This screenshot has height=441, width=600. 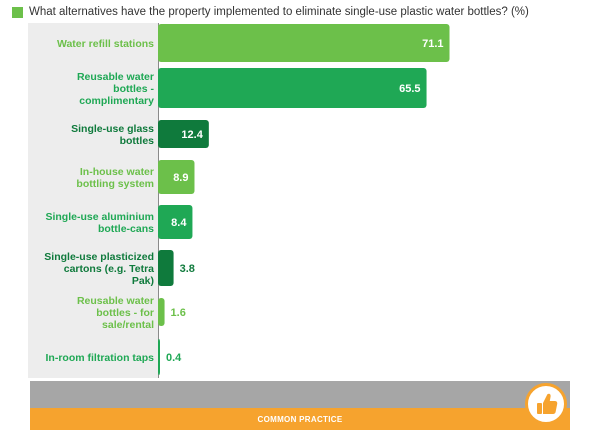 What do you see at coordinates (105, 44) in the screenshot?
I see `category-label: Water refill stations` at bounding box center [105, 44].